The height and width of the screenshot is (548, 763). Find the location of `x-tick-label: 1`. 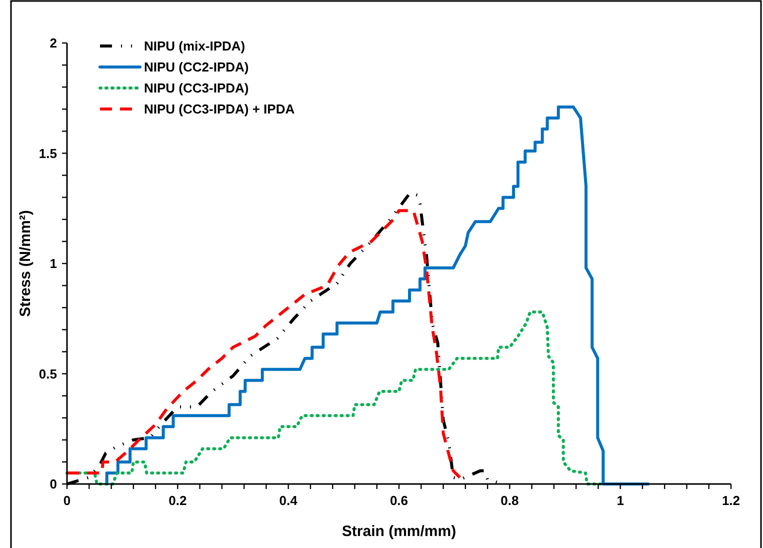

x-tick-label: 1 is located at coordinates (620, 500).